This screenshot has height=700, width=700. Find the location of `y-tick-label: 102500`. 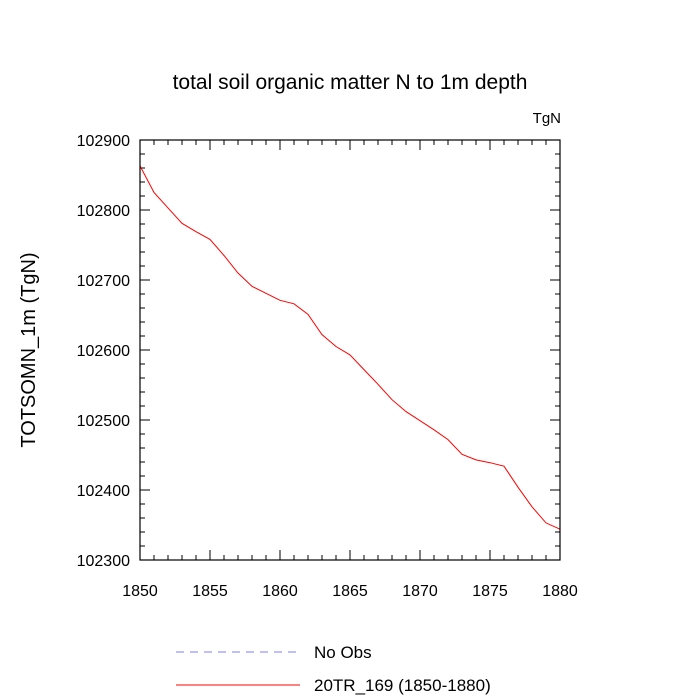

y-tick-label: 102500 is located at coordinates (103, 421).